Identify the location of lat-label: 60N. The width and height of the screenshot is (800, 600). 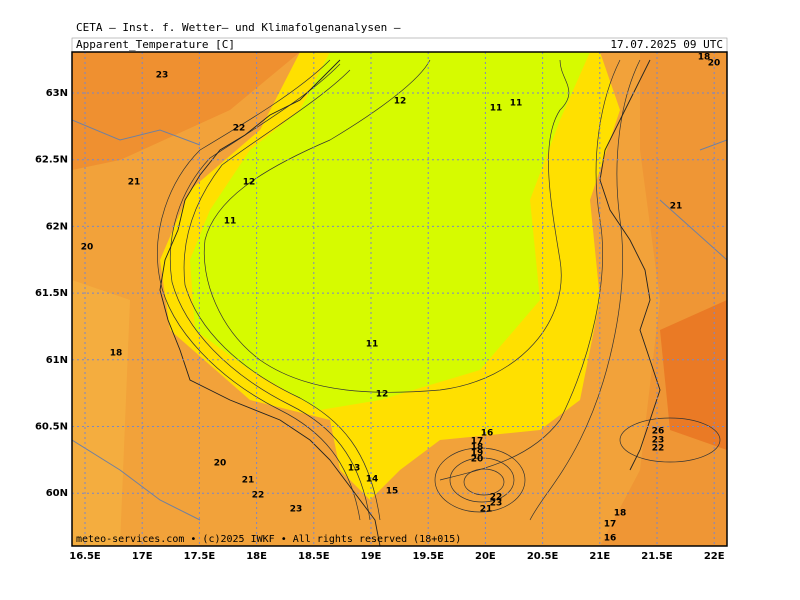
(57, 493).